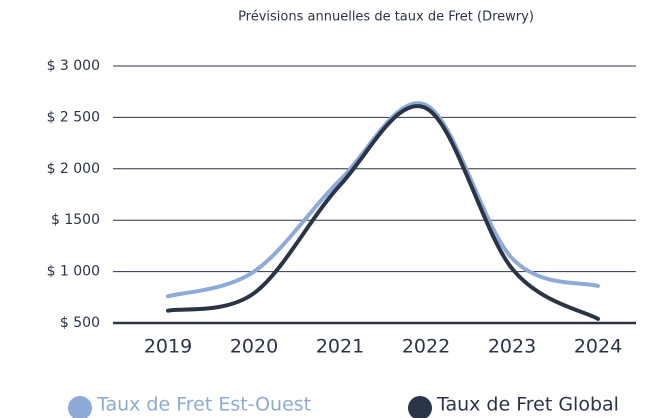  What do you see at coordinates (340, 347) in the screenshot?
I see `x-tick-label: 2021` at bounding box center [340, 347].